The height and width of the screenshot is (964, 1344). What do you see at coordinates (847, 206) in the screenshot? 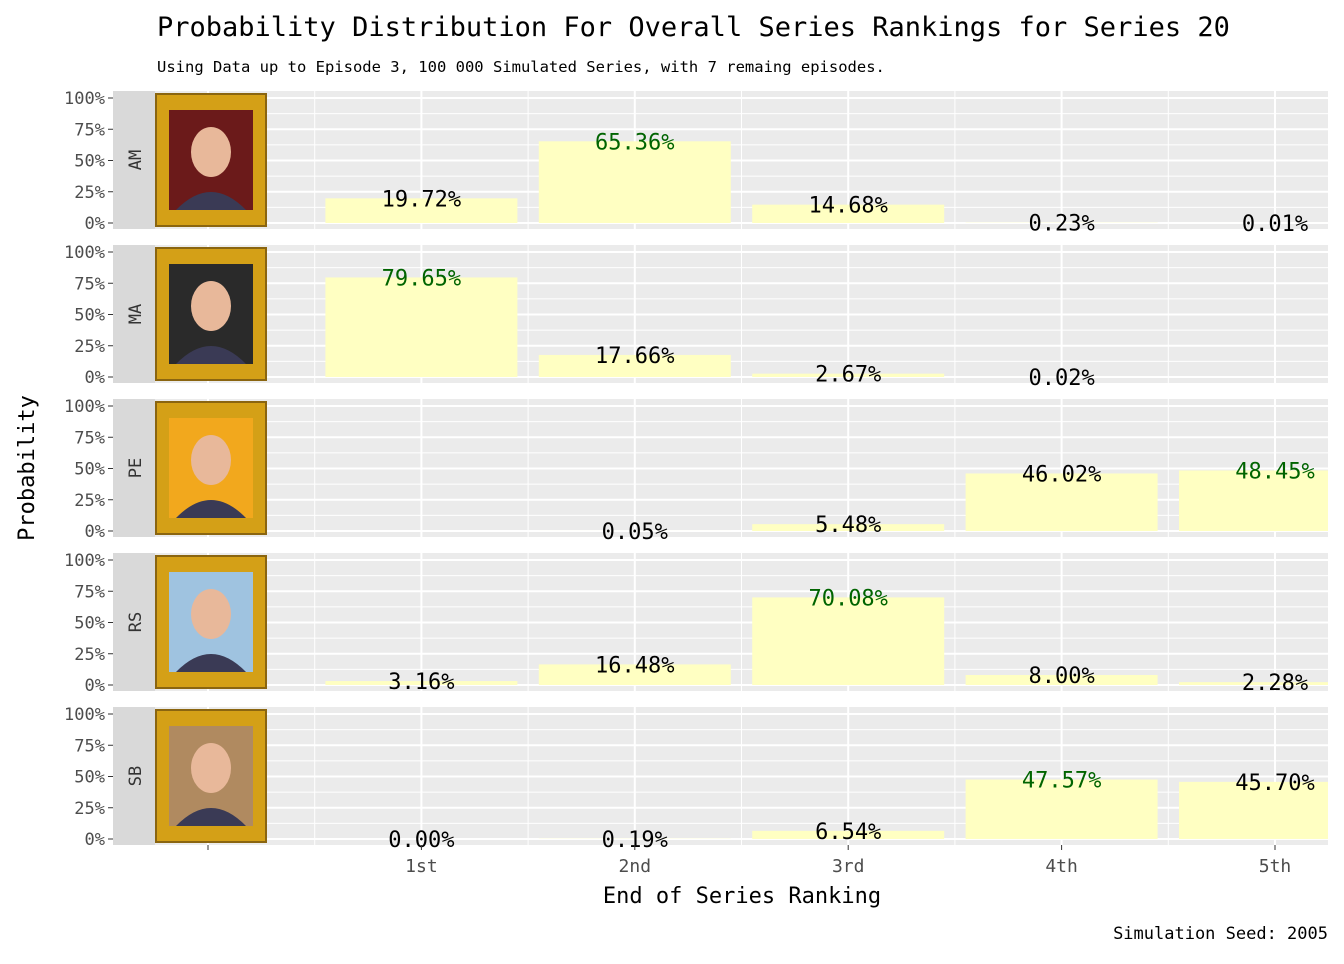
I see `data-label: 14.68%` at bounding box center [847, 206].